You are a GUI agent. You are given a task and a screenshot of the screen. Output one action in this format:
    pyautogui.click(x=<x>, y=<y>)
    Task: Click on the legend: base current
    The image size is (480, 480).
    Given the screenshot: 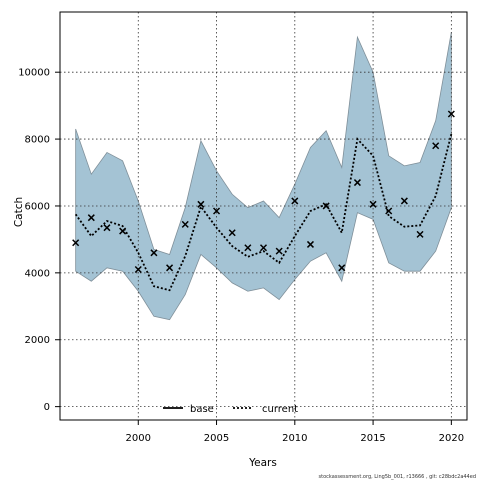 What is the action you would take?
    pyautogui.click(x=230, y=409)
    